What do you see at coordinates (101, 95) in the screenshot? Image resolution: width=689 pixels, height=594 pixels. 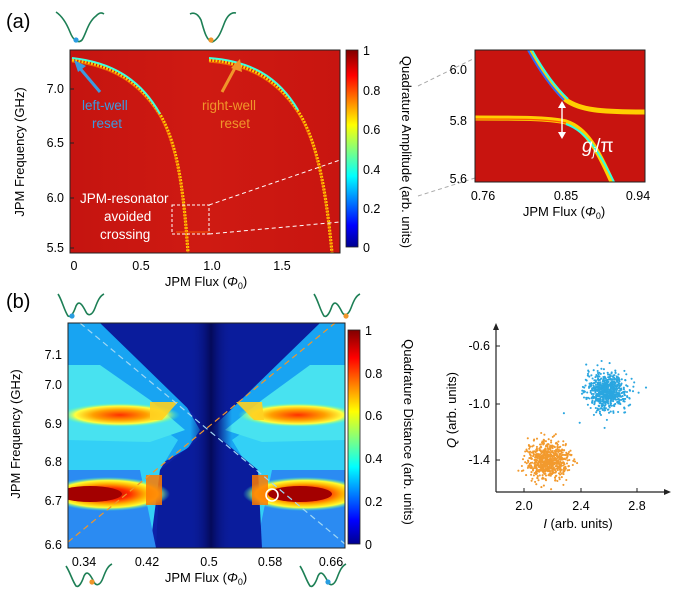 I see `left-well-annotation: left-well reset` at bounding box center [101, 95].